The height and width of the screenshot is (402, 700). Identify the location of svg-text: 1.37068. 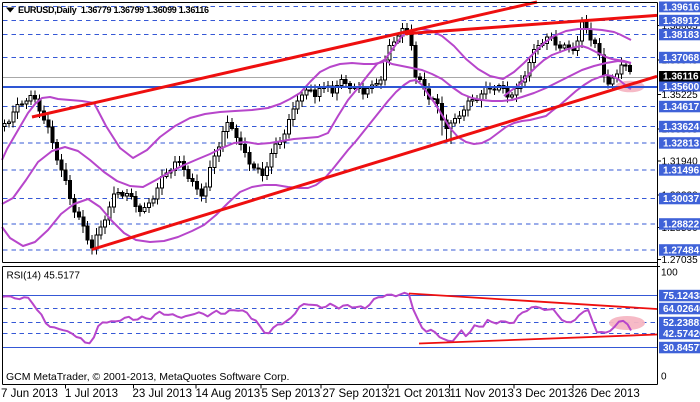
(681, 58).